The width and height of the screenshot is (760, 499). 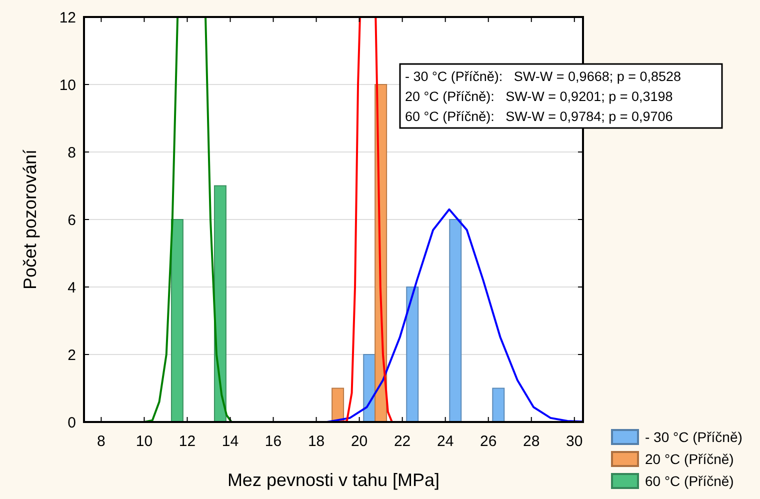 What do you see at coordinates (72, 220) in the screenshot?
I see `y-tick-label: 6` at bounding box center [72, 220].